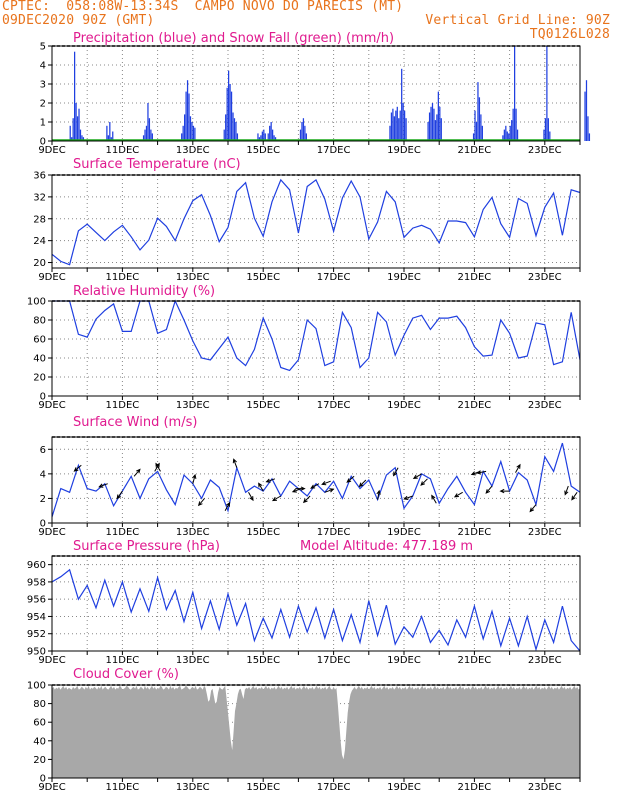  Describe the element at coordinates (157, 164) in the screenshot. I see `panel-title: Surface Temperature (nC)` at that location.